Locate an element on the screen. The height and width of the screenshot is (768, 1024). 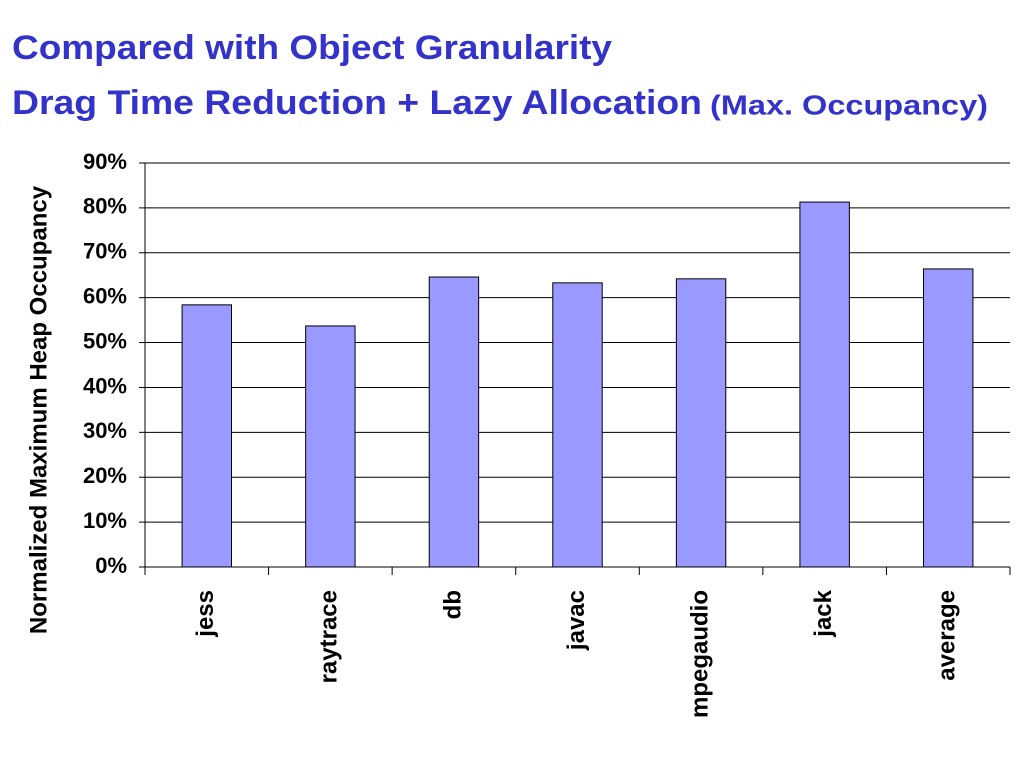
y-tick-label: 50% is located at coordinates (105, 340).